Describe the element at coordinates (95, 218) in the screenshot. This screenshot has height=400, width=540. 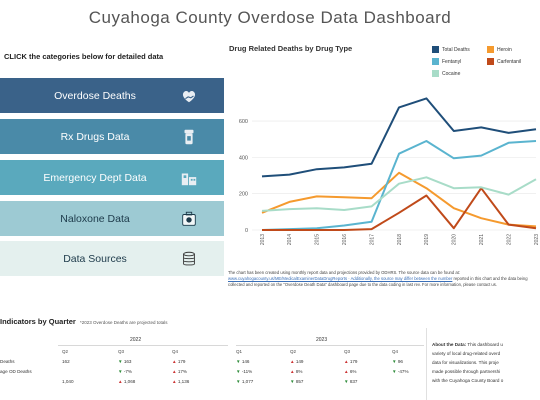
I see `naloxone-data-label: Naloxone Data` at that location.